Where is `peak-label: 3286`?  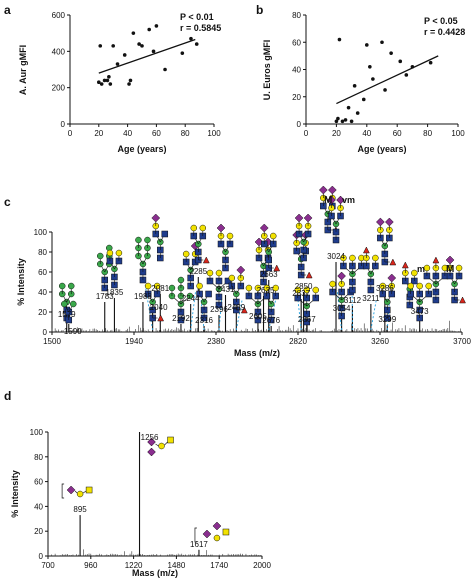 peak-label: 3286 is located at coordinates (385, 288).